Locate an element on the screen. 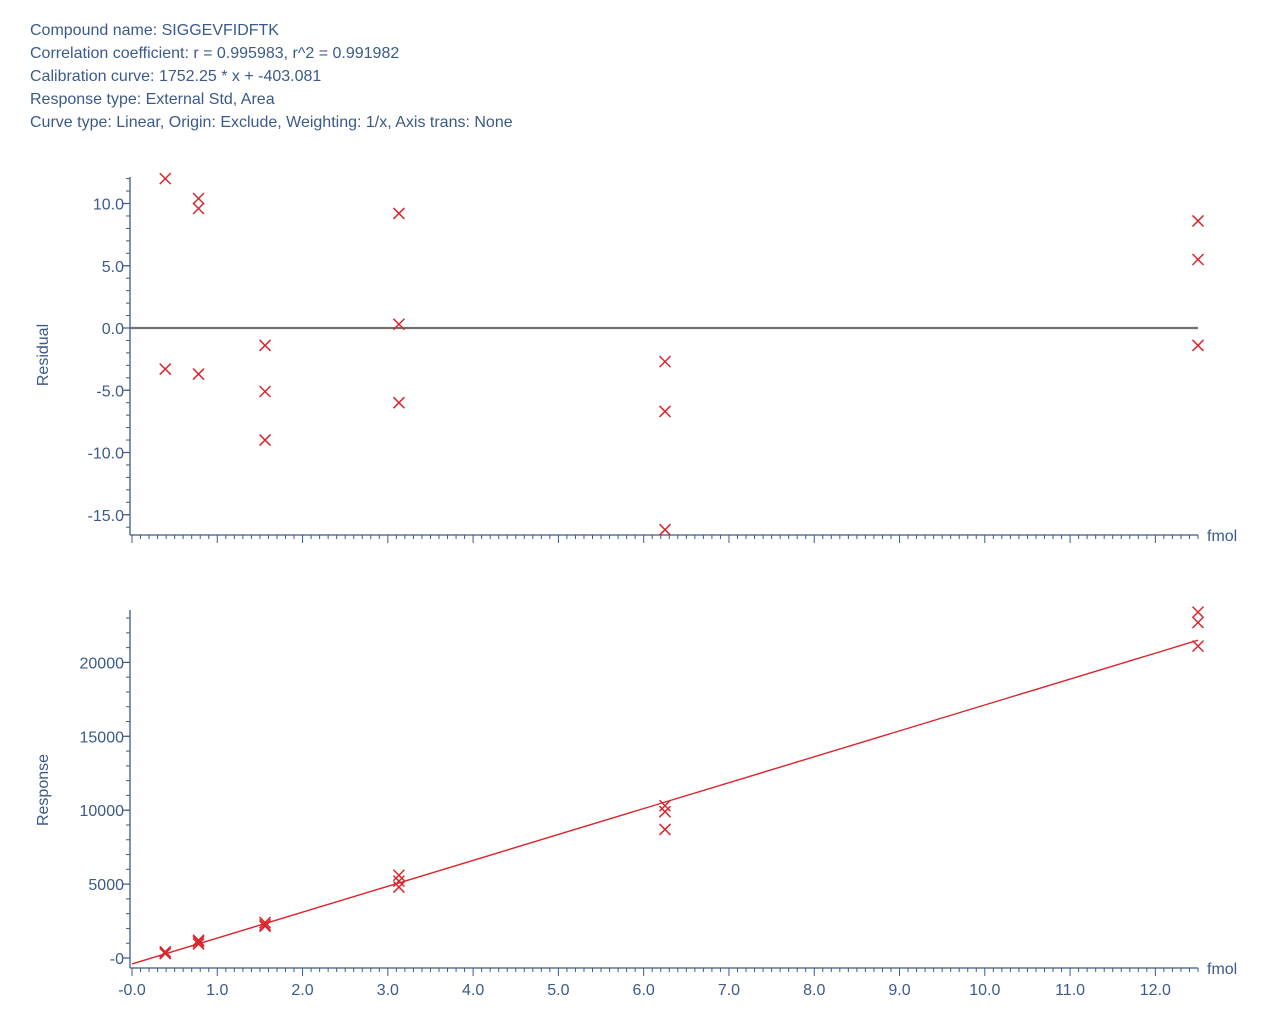 The height and width of the screenshot is (1025, 1280). y-tick-label: 5.0 is located at coordinates (113, 267).